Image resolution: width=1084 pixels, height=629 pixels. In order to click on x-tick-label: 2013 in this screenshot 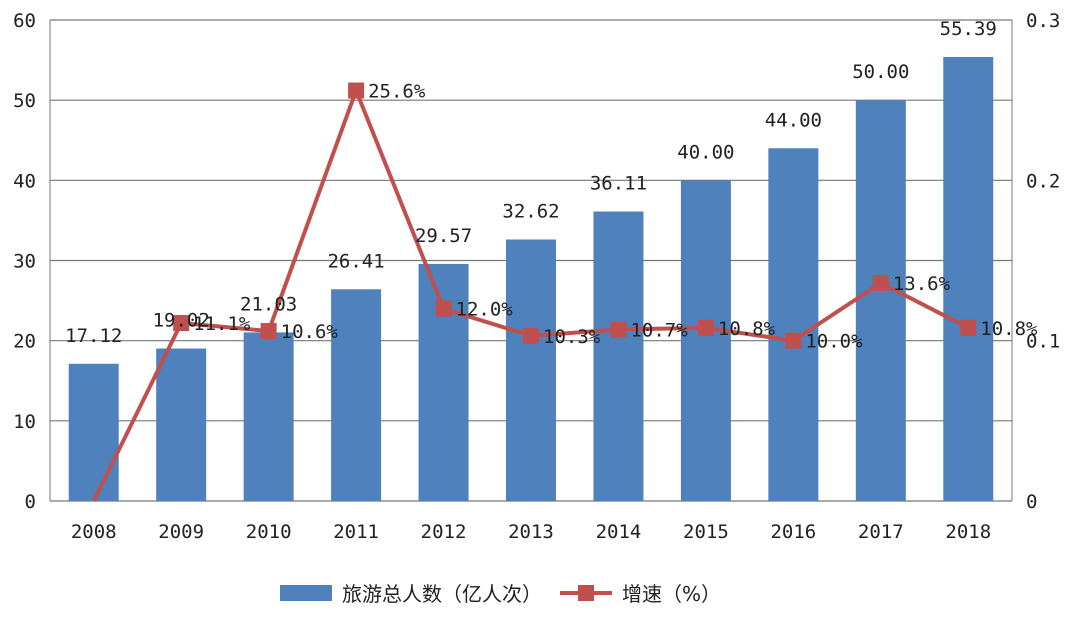, I will do `click(531, 532)`.